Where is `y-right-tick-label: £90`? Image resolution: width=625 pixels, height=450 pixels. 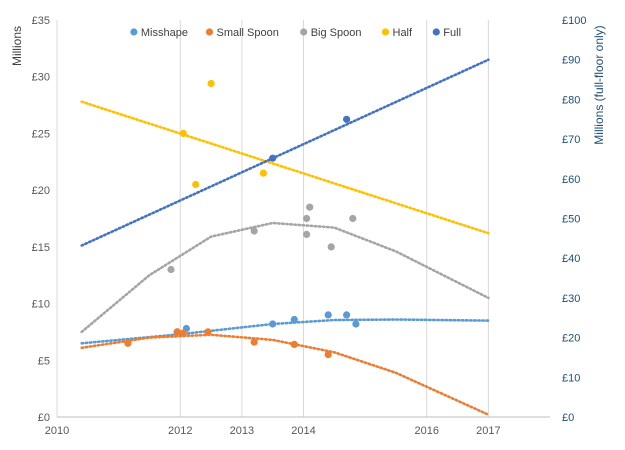
y-right-tick-label: £90 is located at coordinates (571, 61).